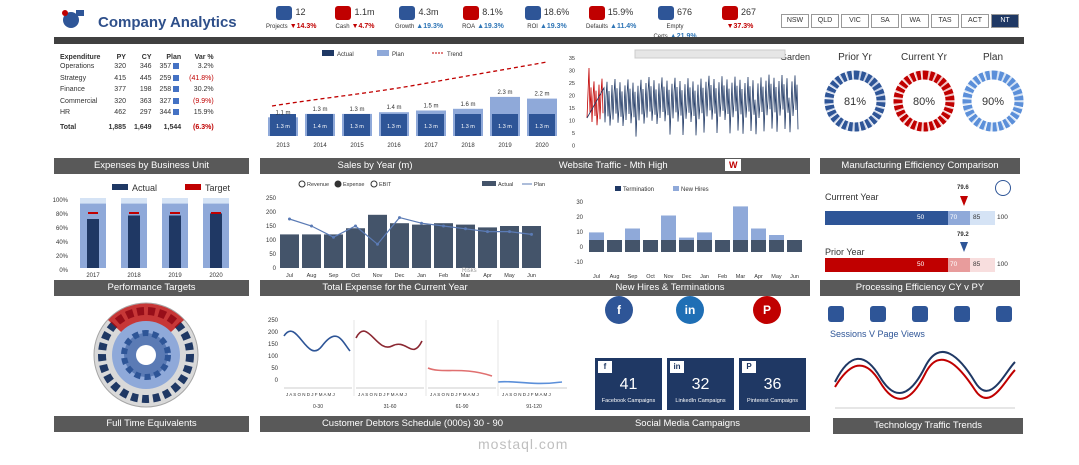  Describe the element at coordinates (72, 90) in the screenshot. I see `exp-cell: Finance` at that location.